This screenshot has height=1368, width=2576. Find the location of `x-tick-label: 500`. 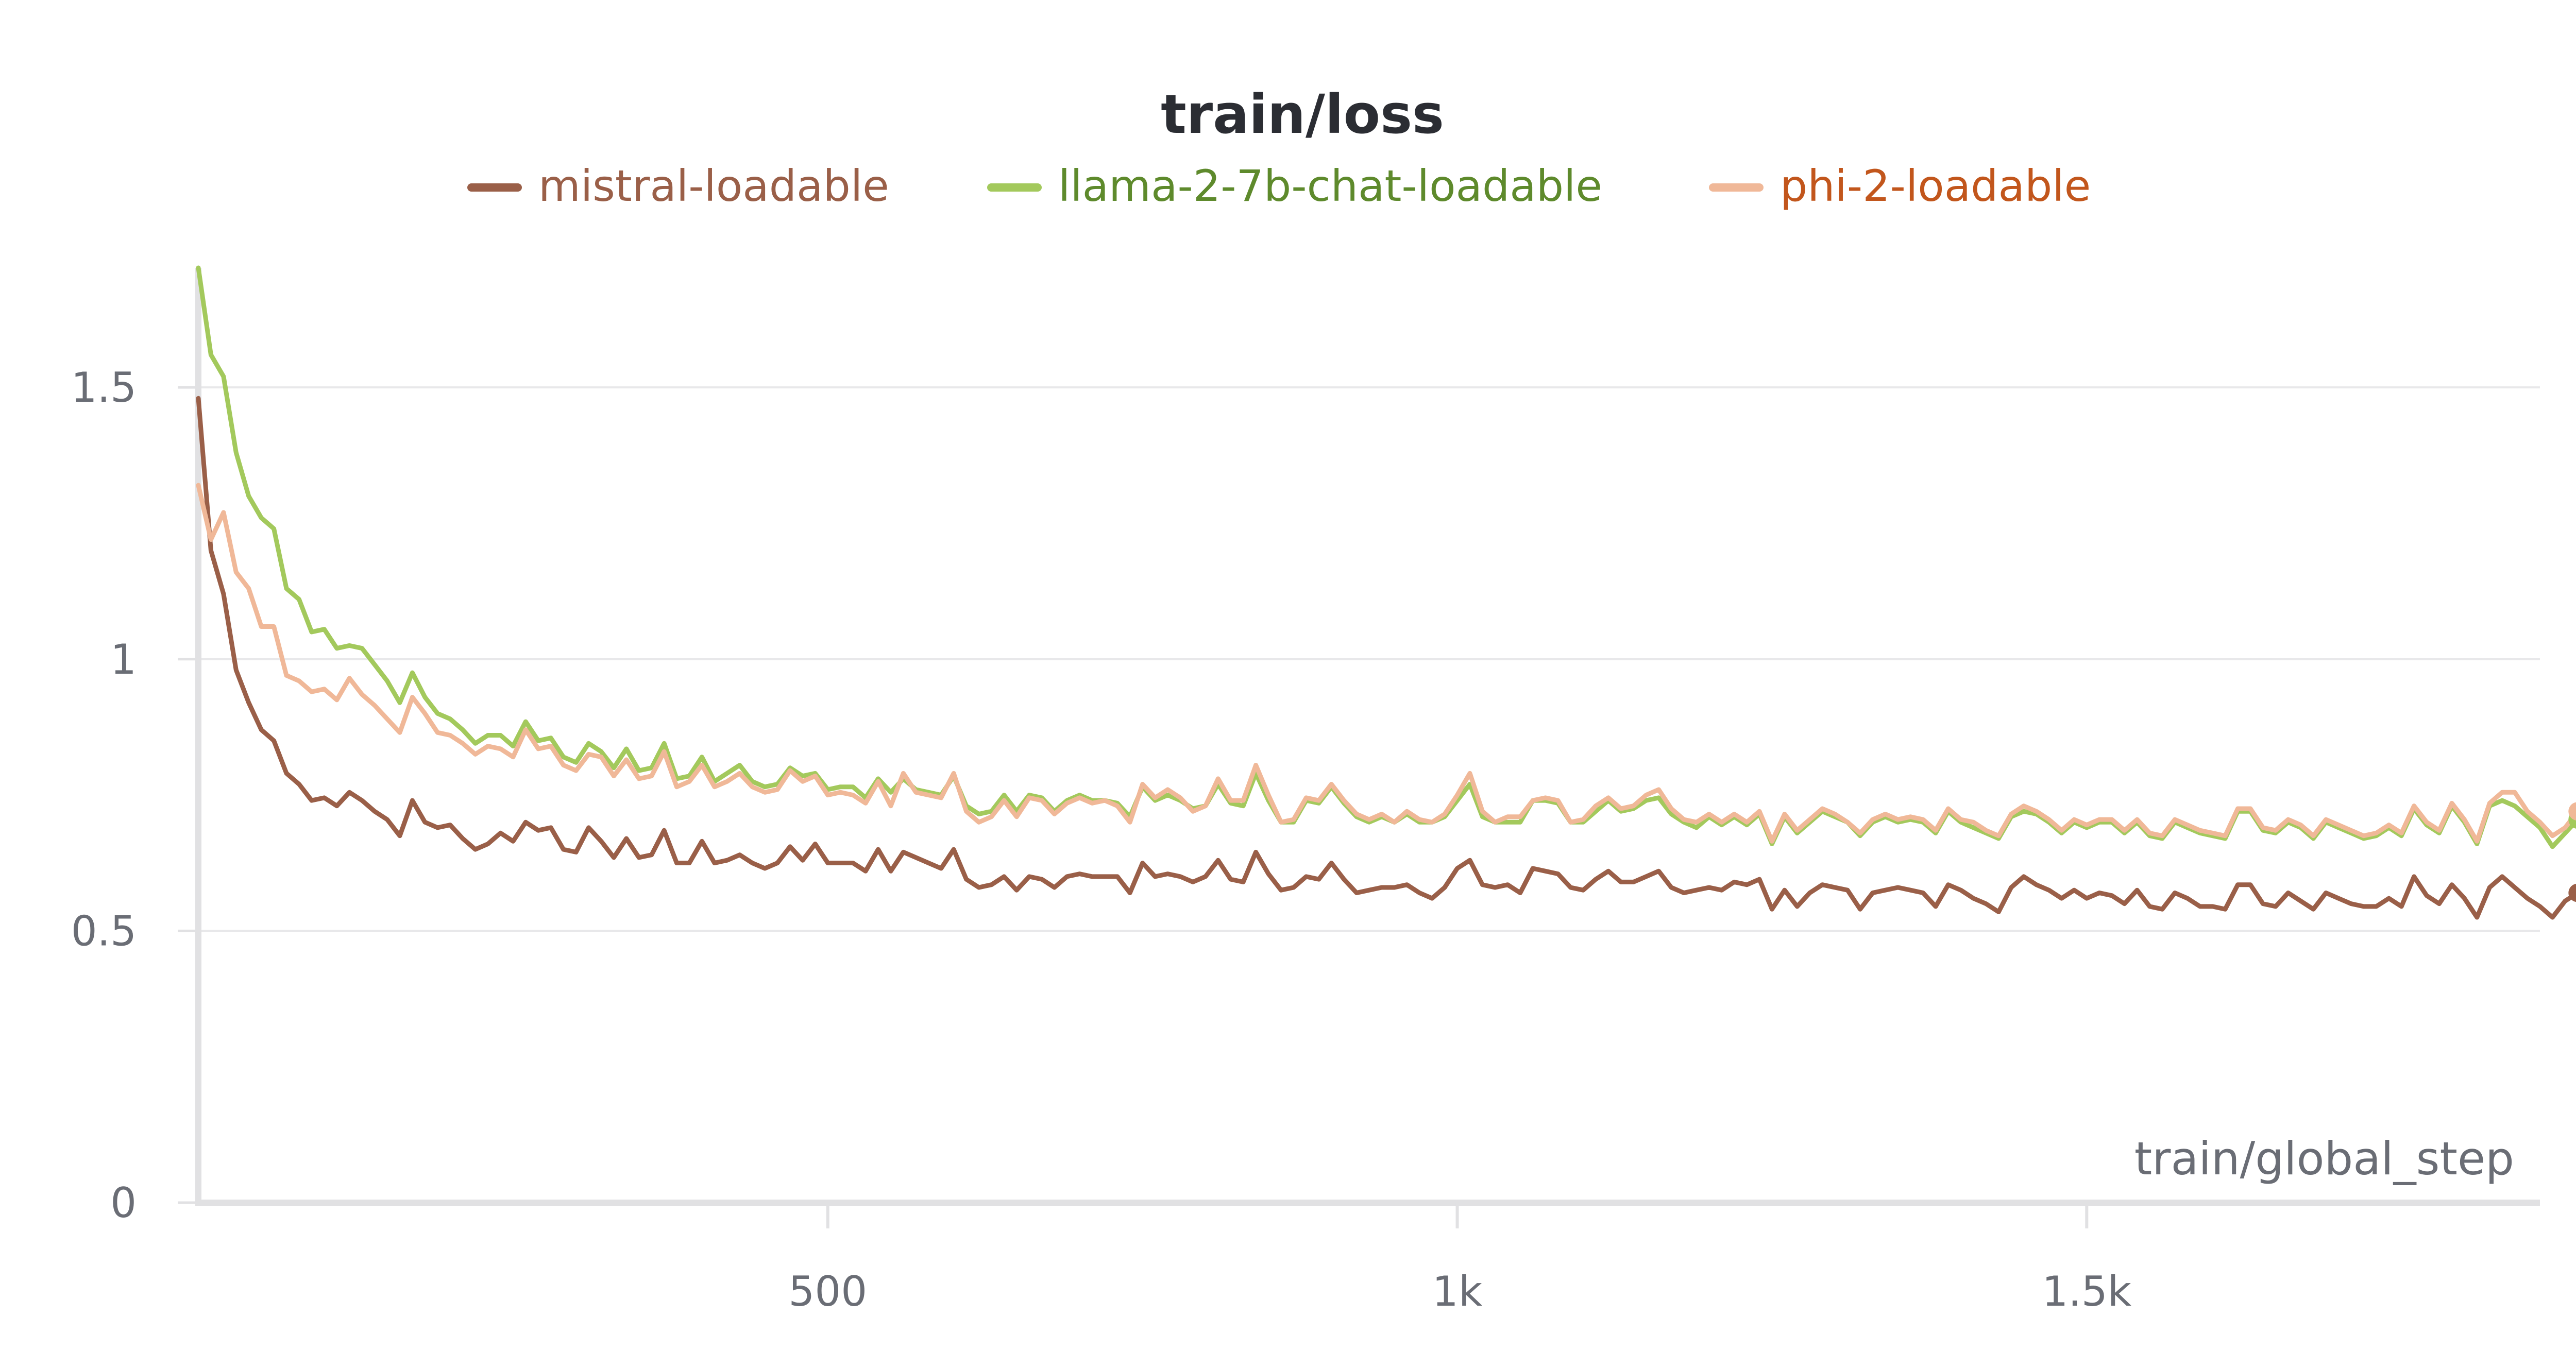

x-tick-label: 500 is located at coordinates (827, 1291).